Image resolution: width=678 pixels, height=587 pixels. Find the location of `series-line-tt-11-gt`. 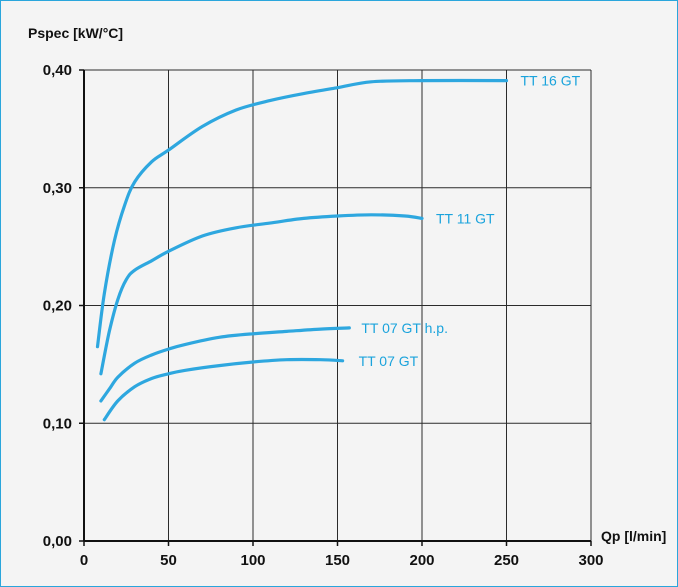

series-line-tt-11-gt is located at coordinates (261, 294).